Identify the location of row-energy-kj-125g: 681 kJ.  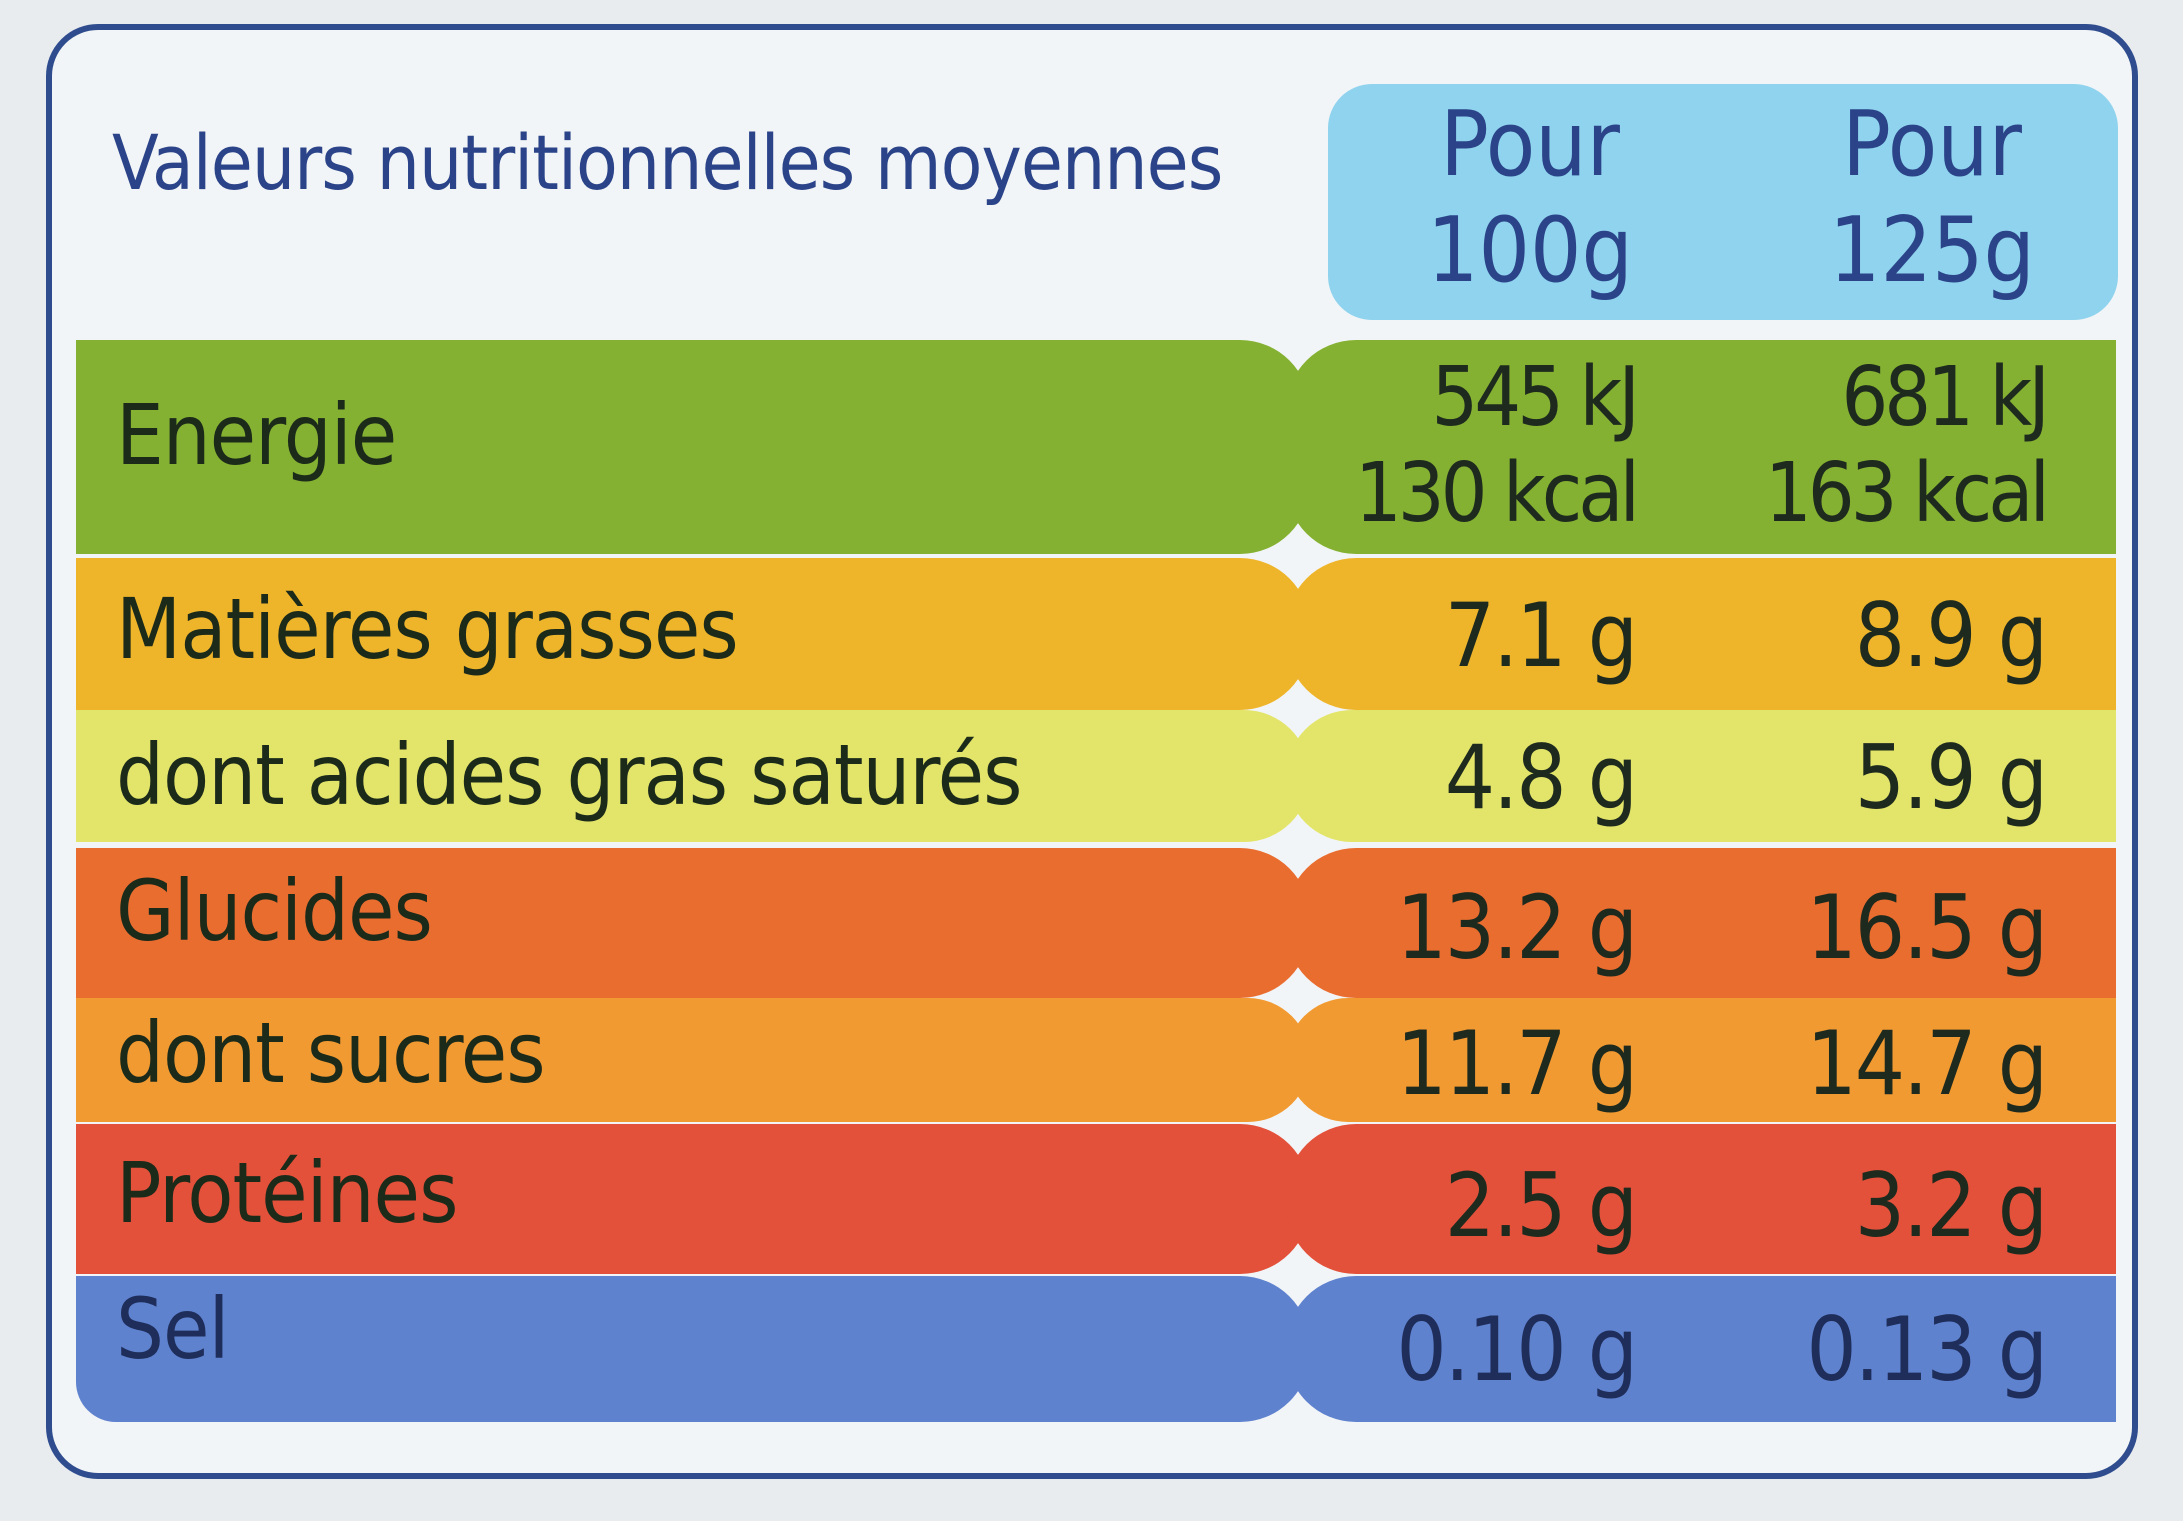
(1945, 397).